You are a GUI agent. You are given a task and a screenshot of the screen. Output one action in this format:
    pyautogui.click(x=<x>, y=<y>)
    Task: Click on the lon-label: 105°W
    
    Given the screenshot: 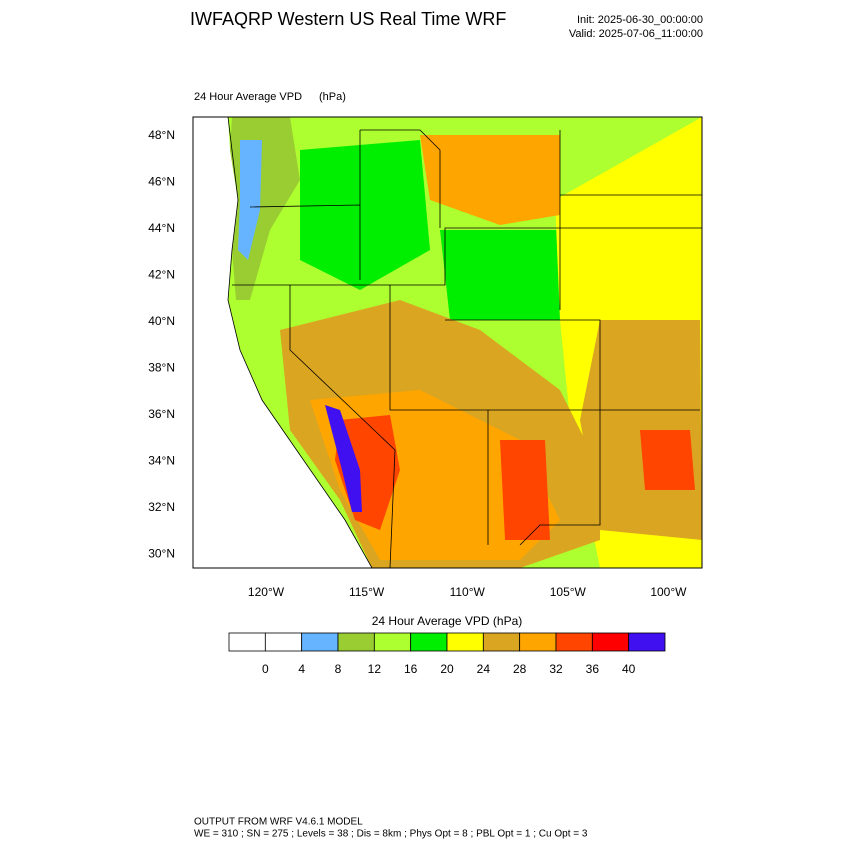 What is the action you would take?
    pyautogui.click(x=568, y=592)
    